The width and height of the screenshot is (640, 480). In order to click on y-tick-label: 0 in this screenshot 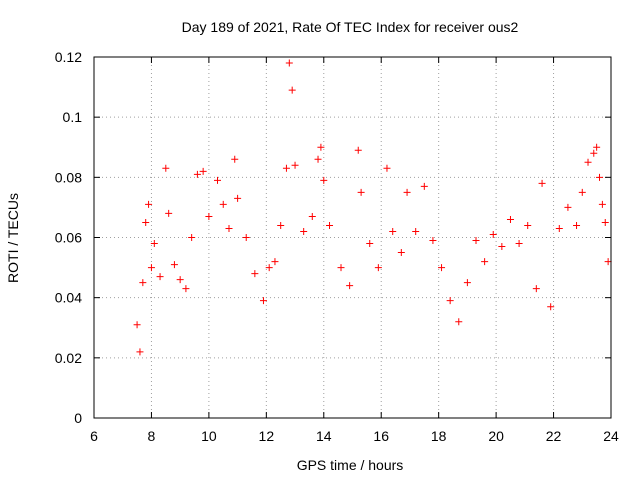, I will do `click(78, 418)`.